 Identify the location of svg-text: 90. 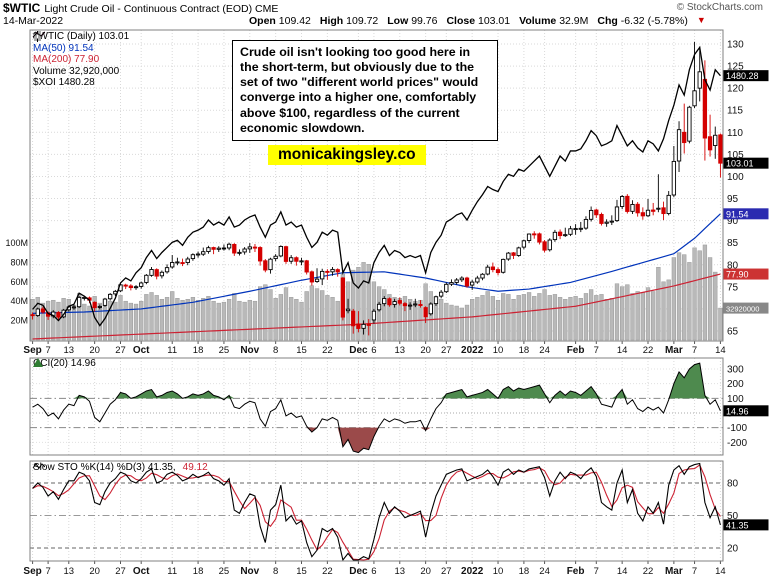
(733, 221).